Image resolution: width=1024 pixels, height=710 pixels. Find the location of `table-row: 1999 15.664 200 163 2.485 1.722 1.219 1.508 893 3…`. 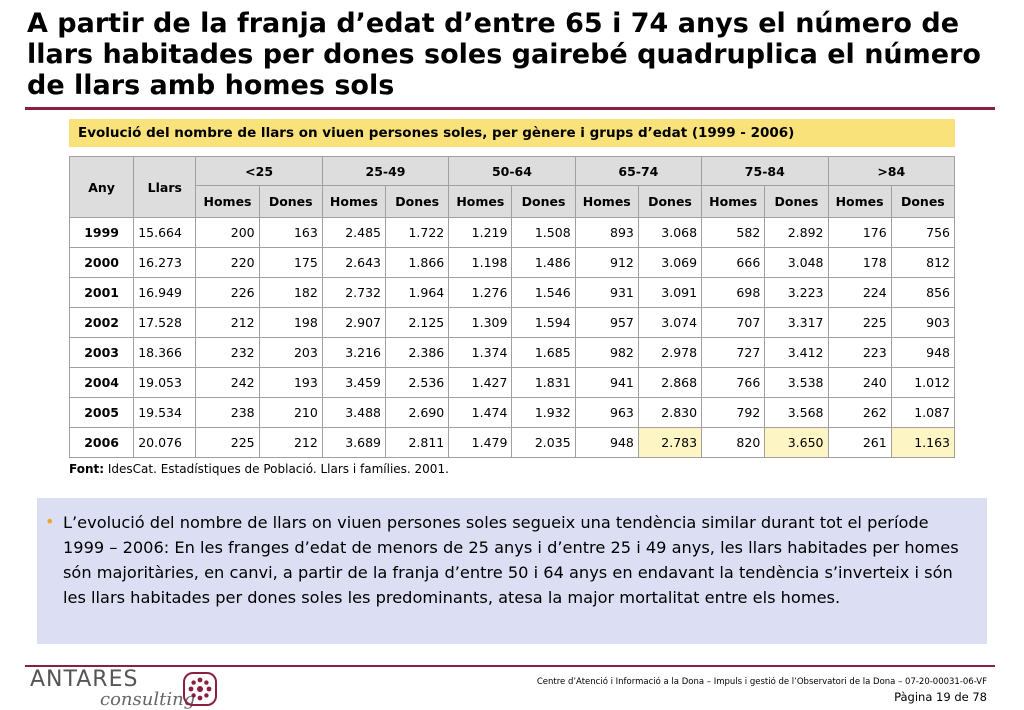

table-row: 1999 15.664 200 163 2.485 1.722 1.219 1.508 893 3… is located at coordinates (512, 232).